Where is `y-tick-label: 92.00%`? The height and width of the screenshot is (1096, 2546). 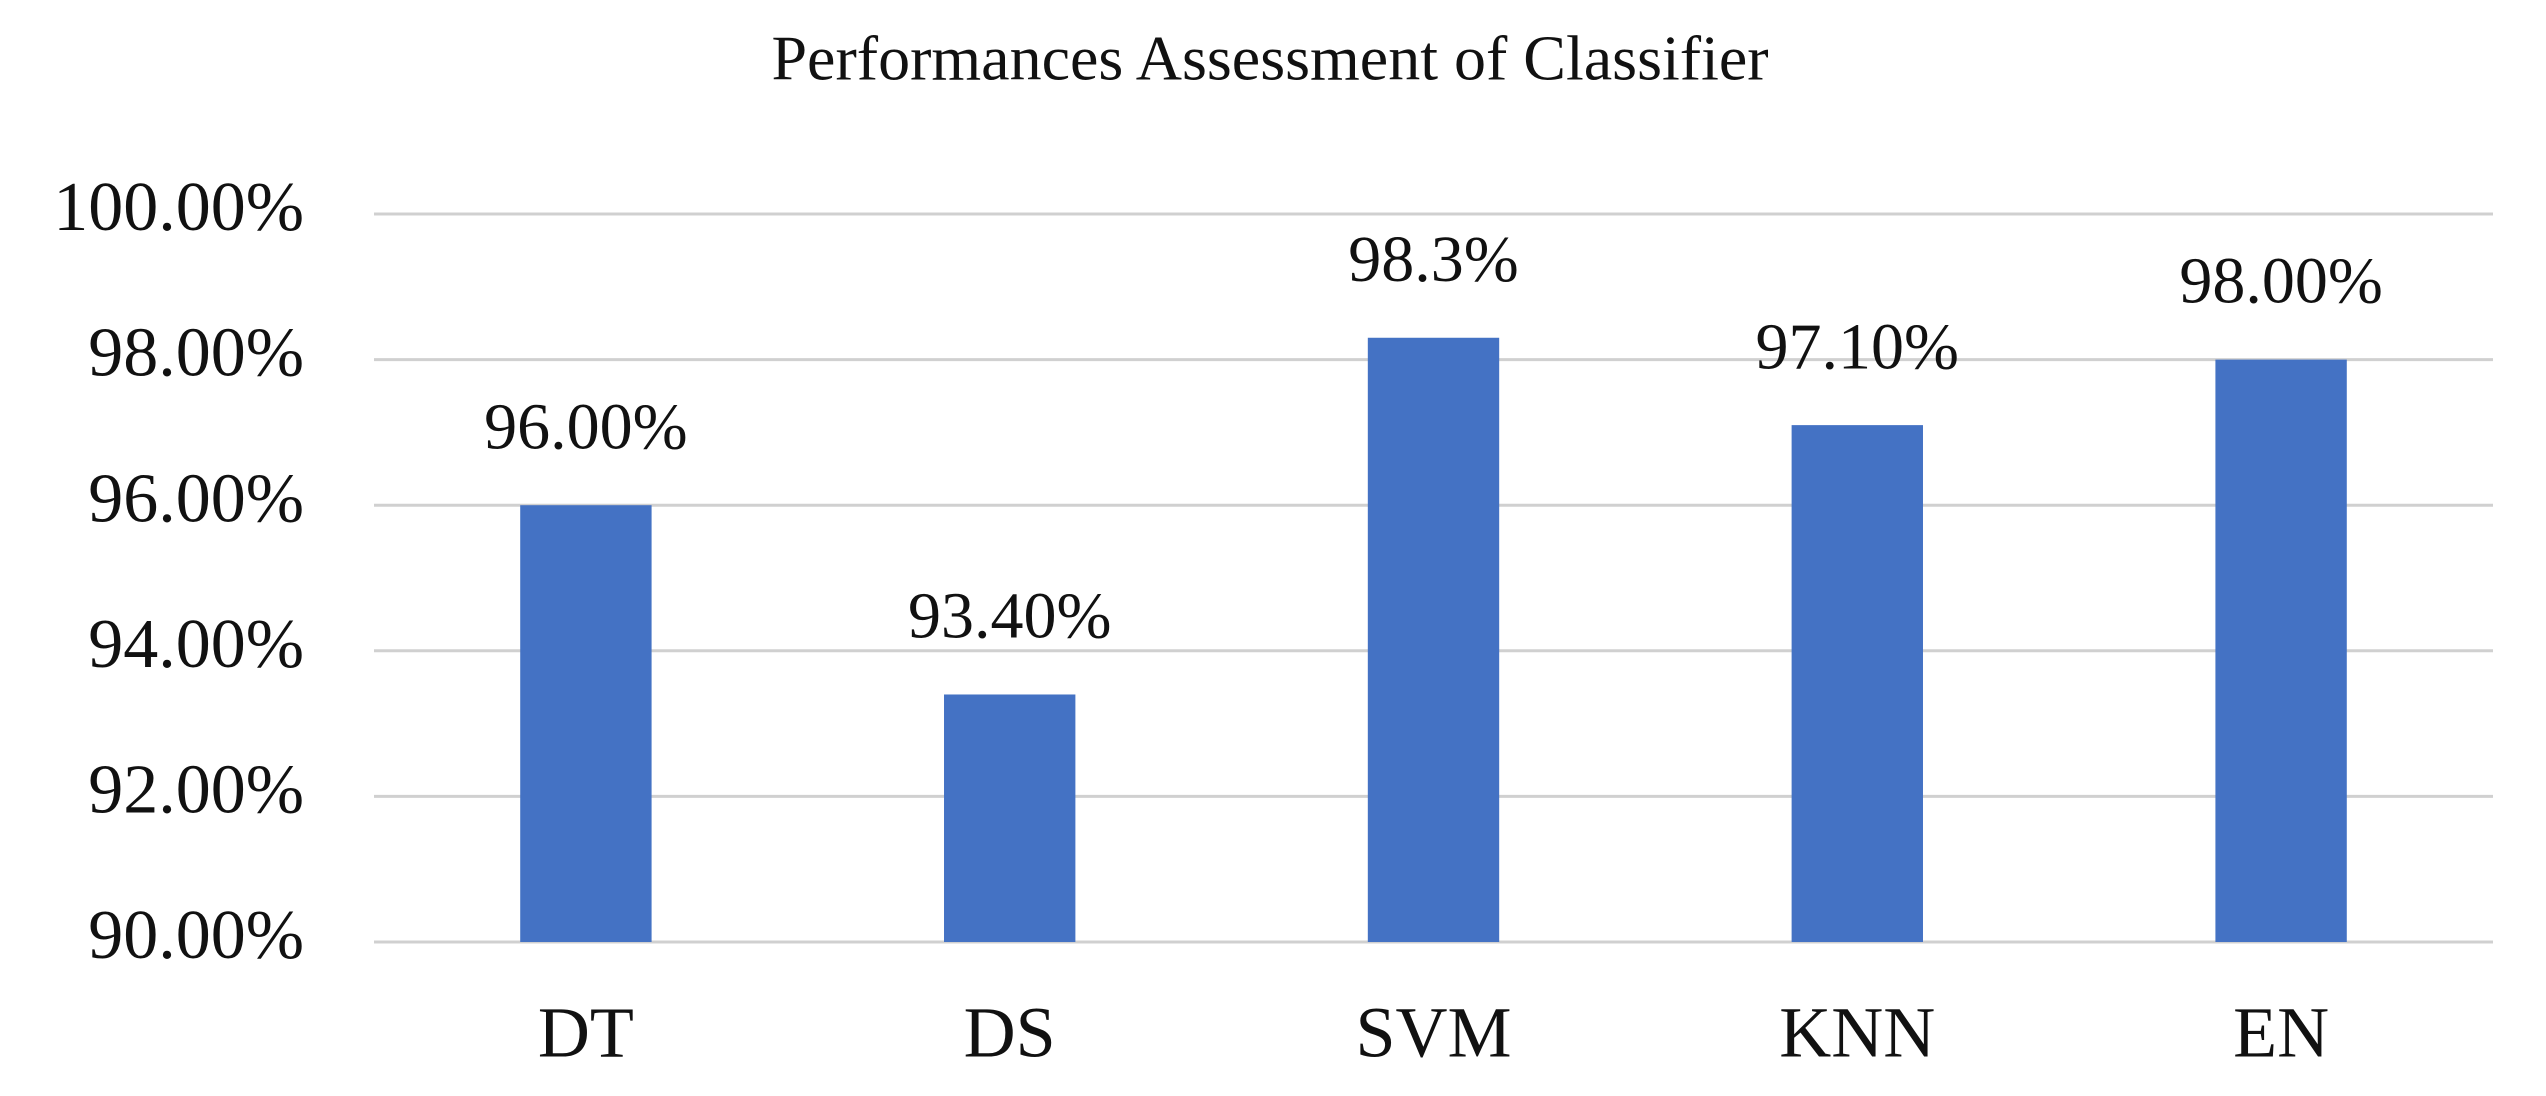
y-tick-label: 92.00% is located at coordinates (196, 789).